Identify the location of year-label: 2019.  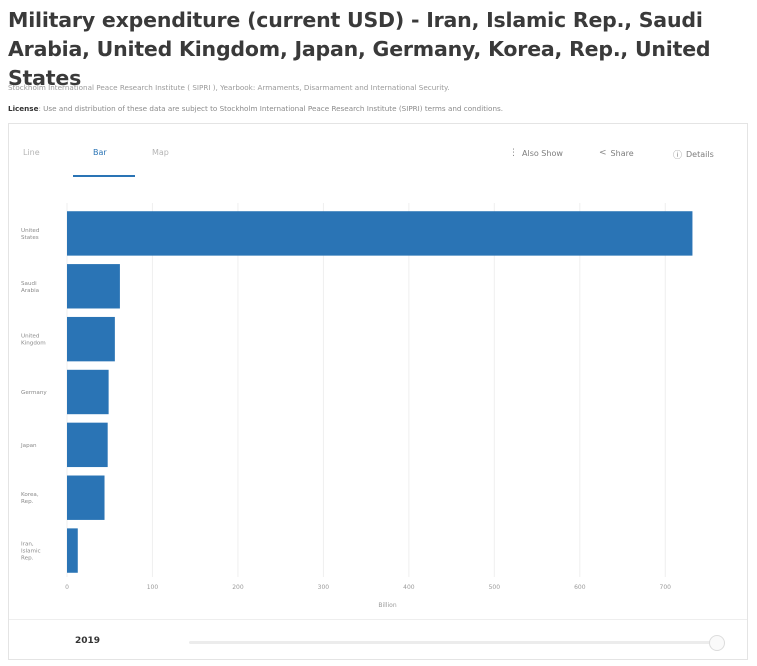
(88, 641).